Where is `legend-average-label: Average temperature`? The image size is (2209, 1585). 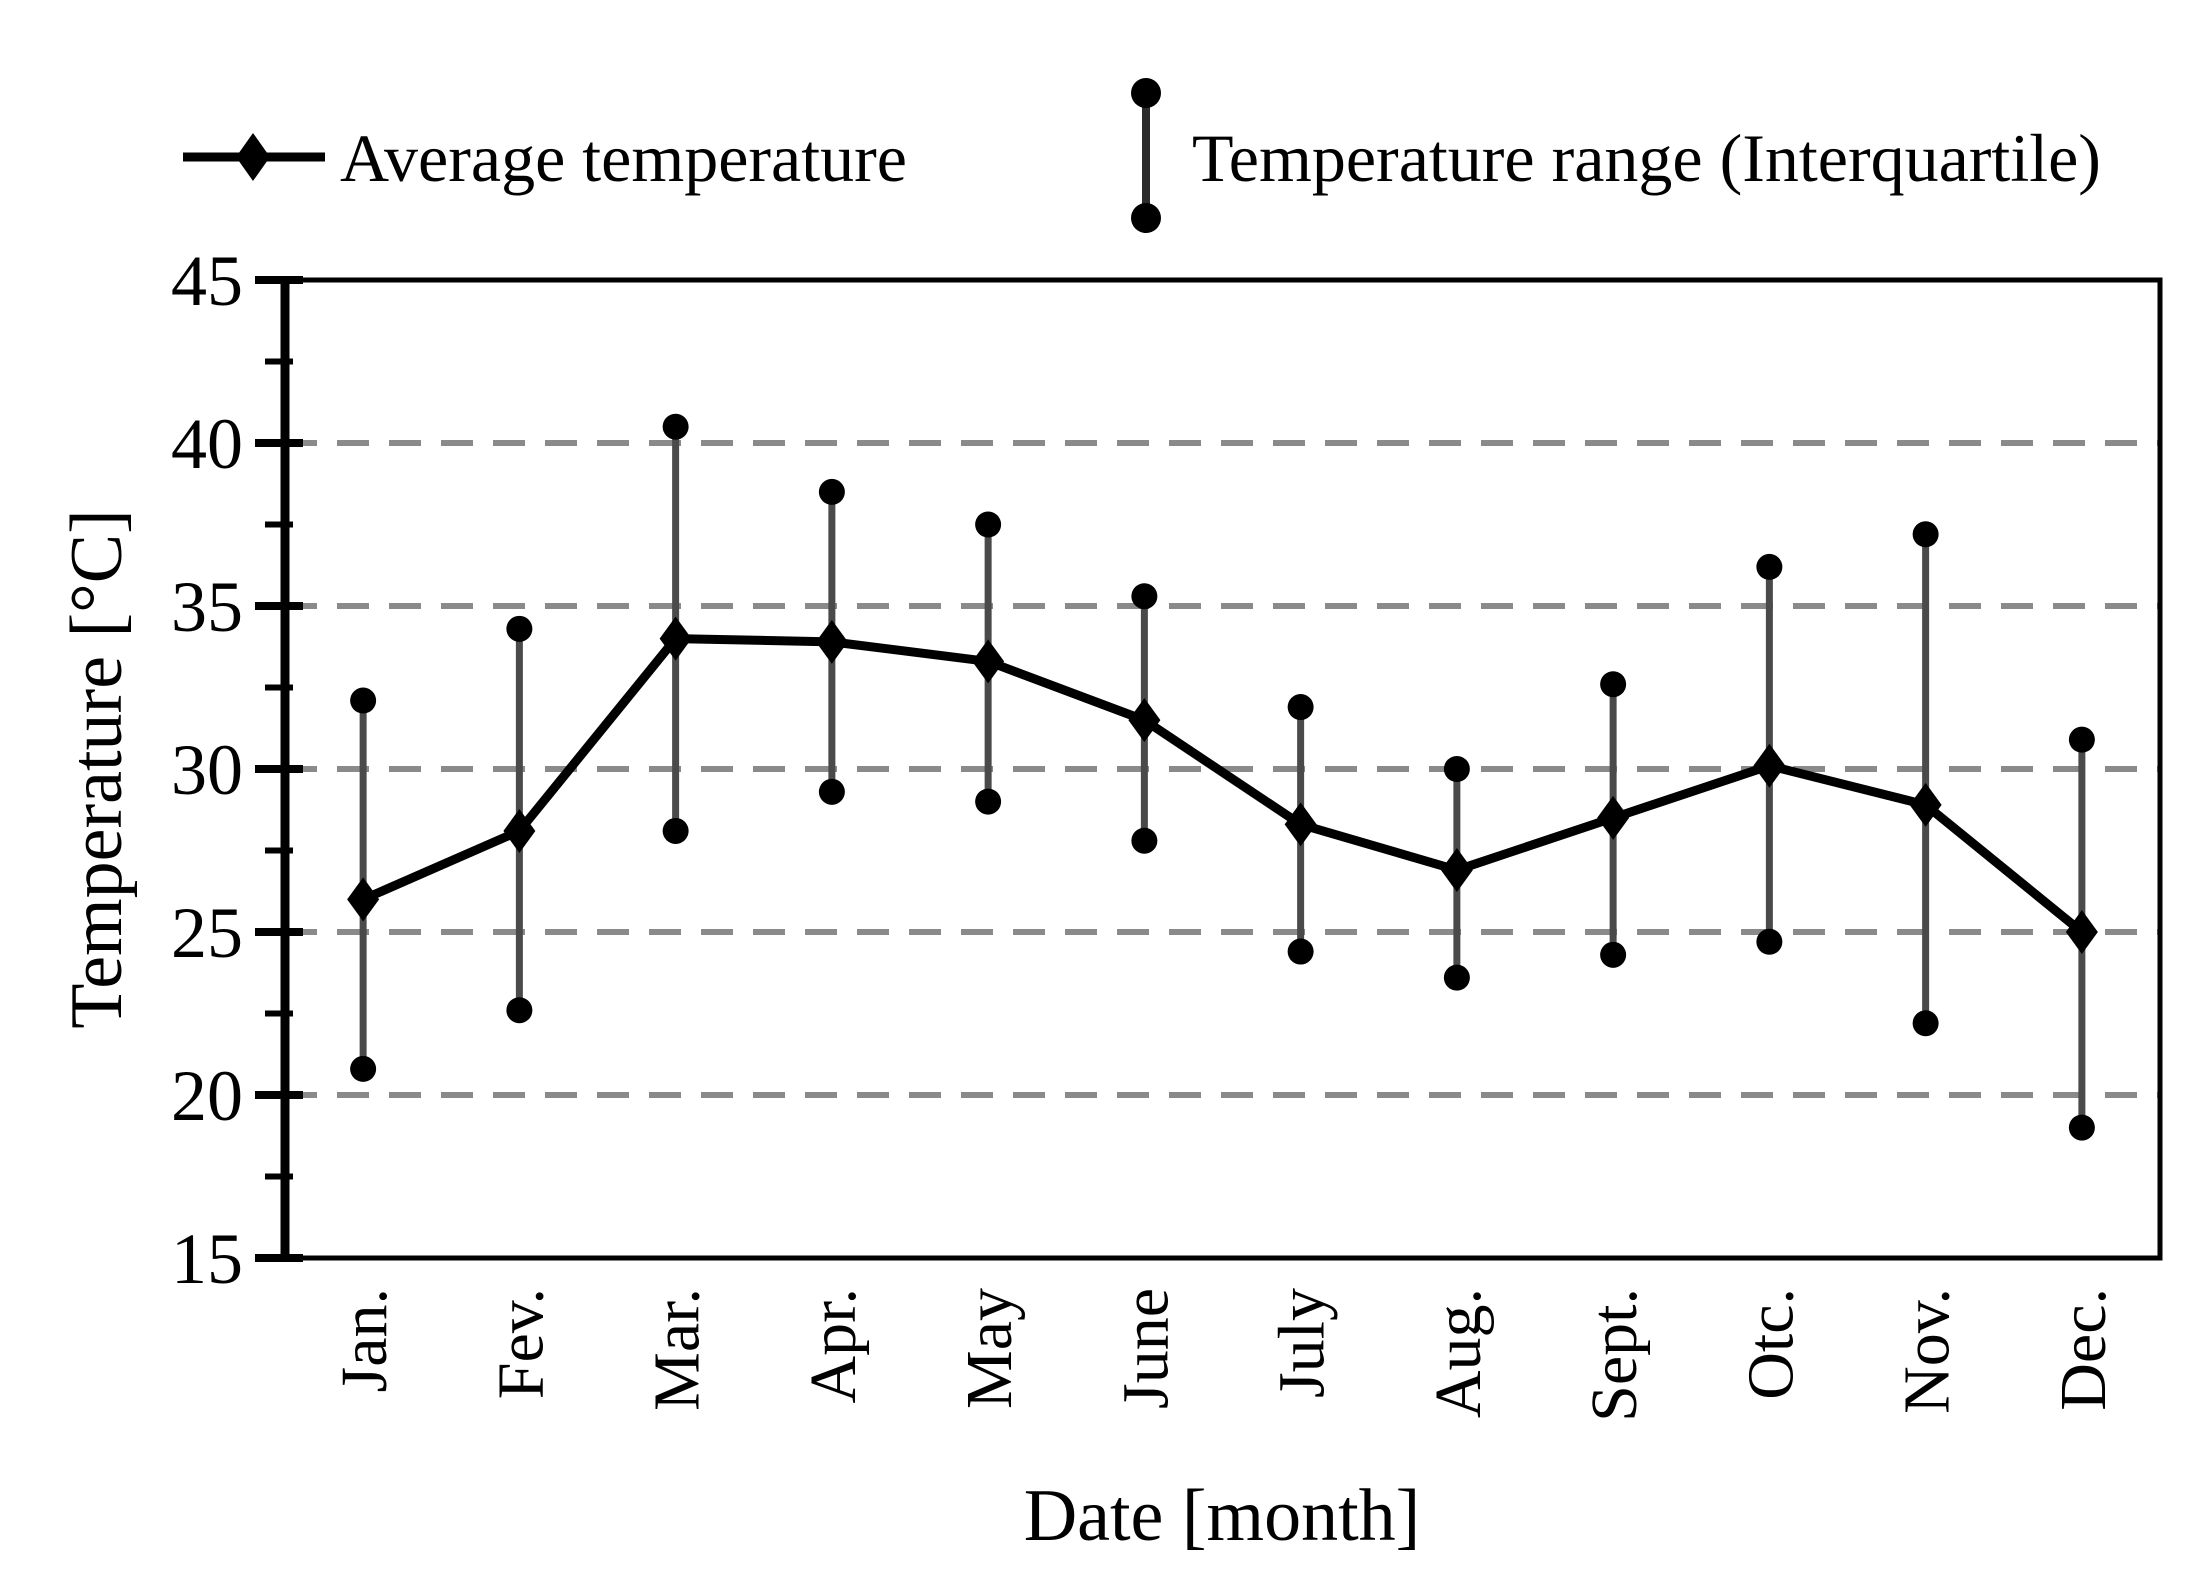 legend-average-label: Average temperature is located at coordinates (623, 158).